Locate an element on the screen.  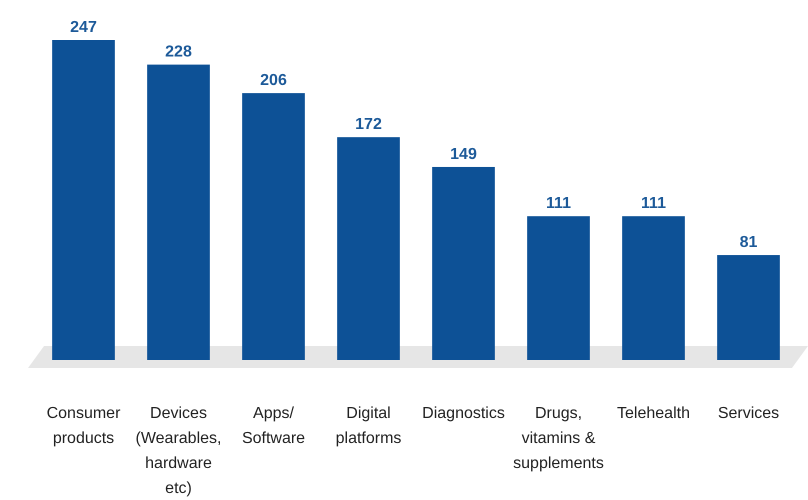
x-tick-label: Digital platforms is located at coordinates (369, 426).